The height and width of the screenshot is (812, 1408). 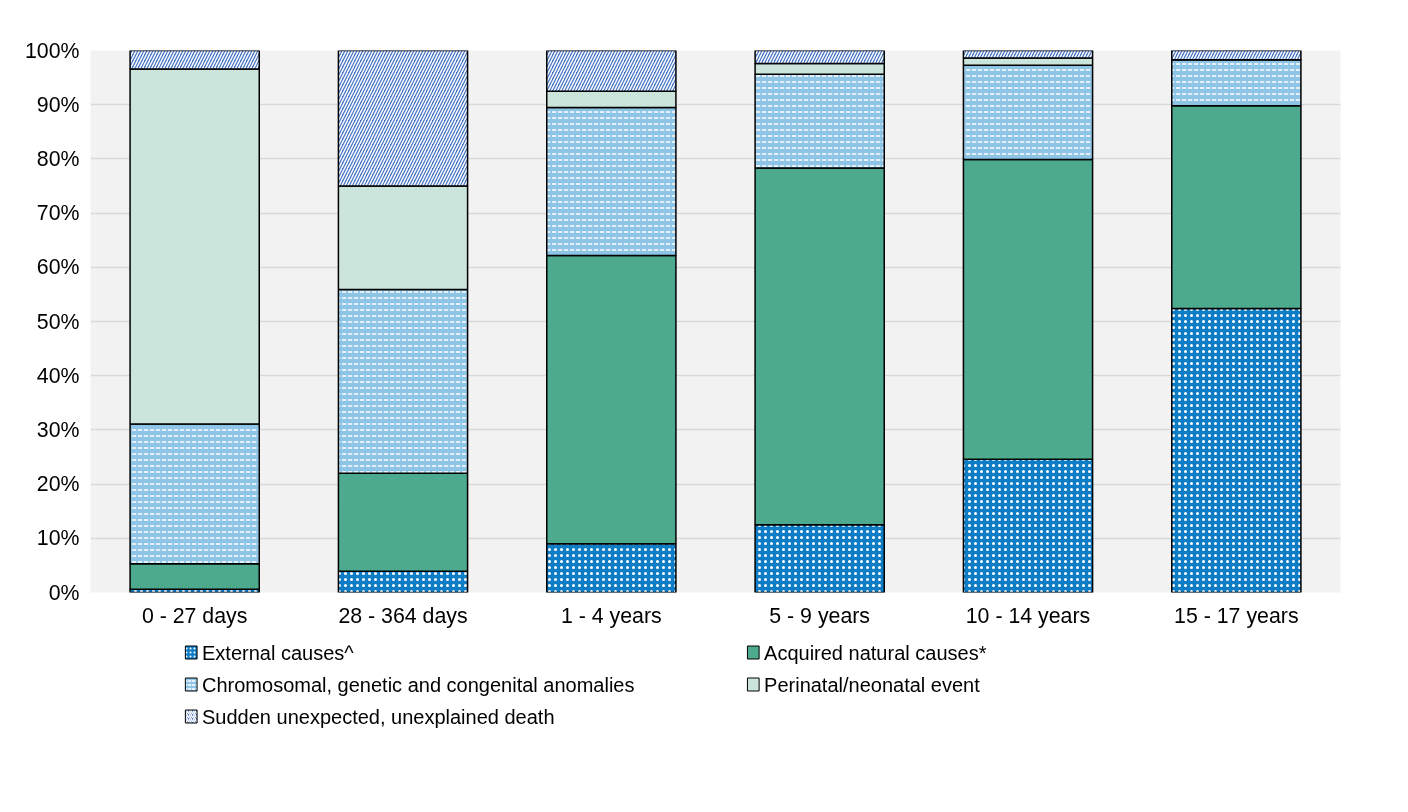 I want to click on legend-label: Perinatal/neonatal event, so click(x=872, y=684).